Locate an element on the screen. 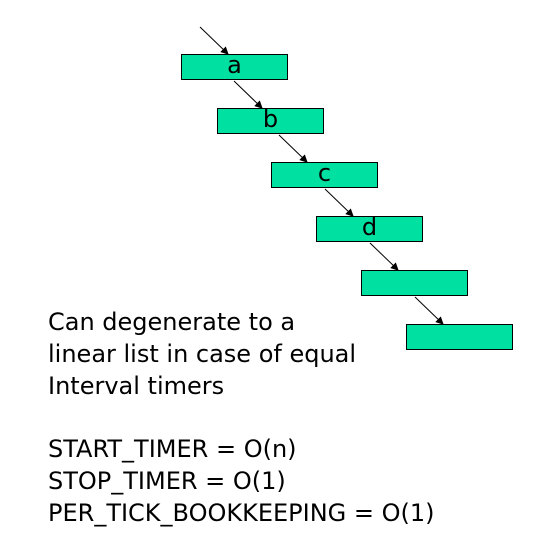 The height and width of the screenshot is (552, 545). stop-timer-complexity: STOP_TIMER = O(1) is located at coordinates (167, 481).